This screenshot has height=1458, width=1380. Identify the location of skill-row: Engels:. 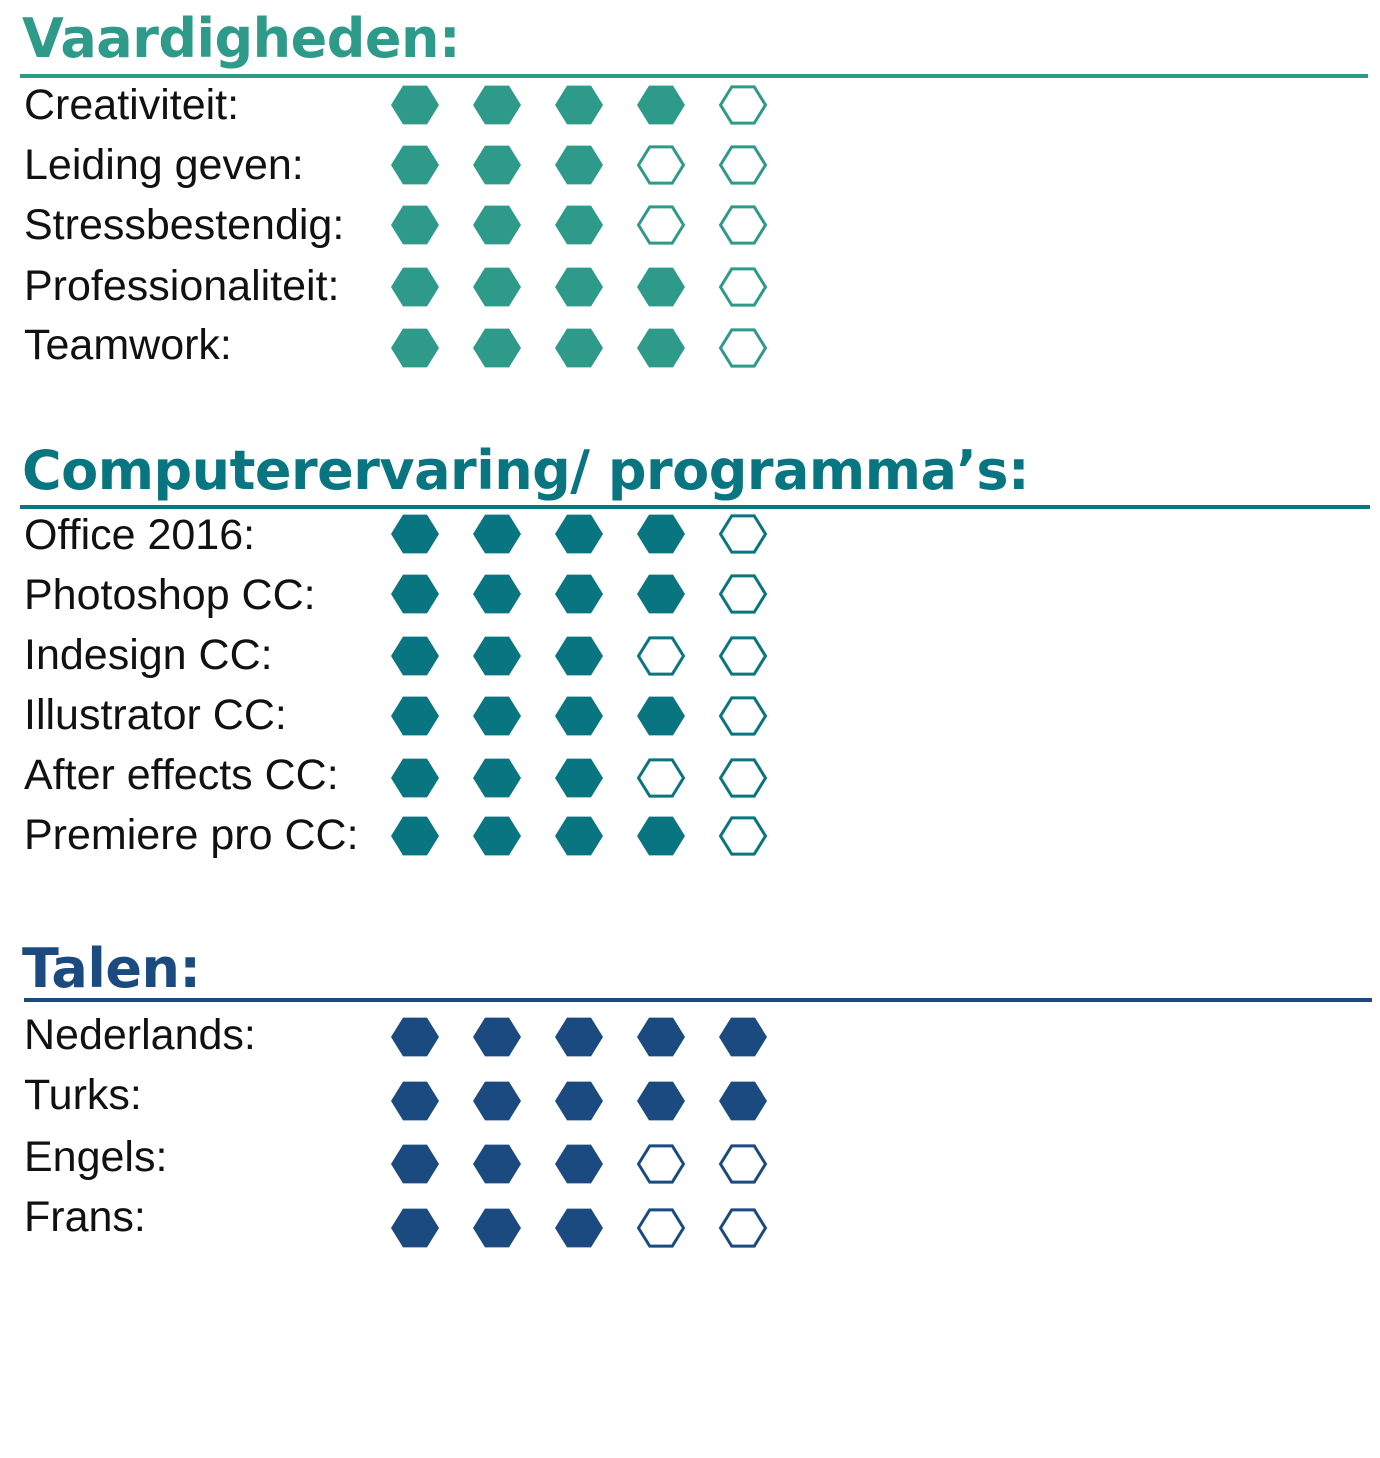
(690, 1160).